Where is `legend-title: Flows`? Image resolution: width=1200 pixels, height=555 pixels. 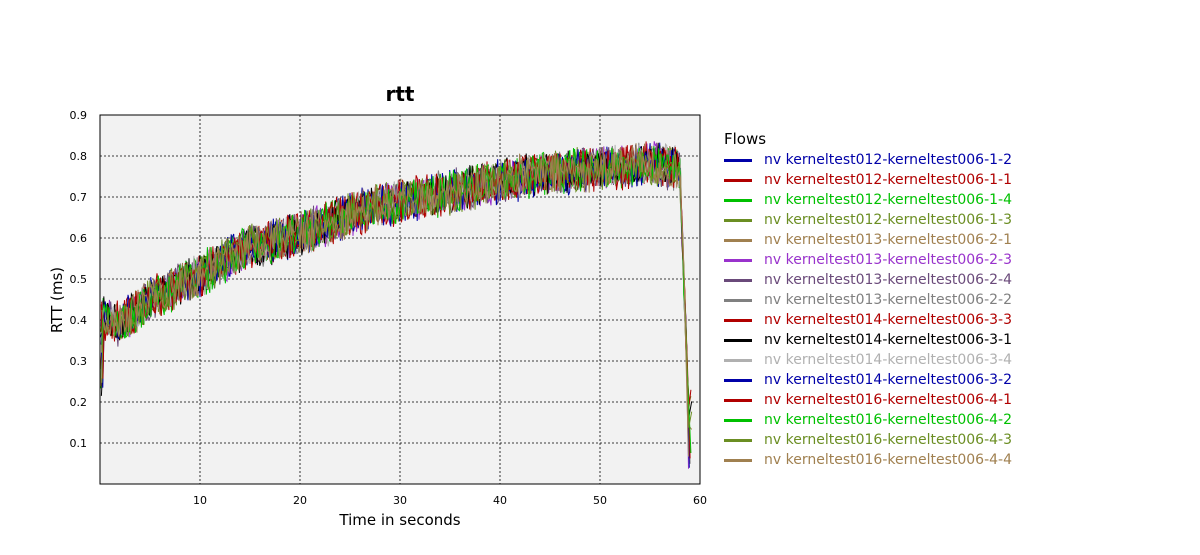 legend-title: Flows is located at coordinates (745, 139).